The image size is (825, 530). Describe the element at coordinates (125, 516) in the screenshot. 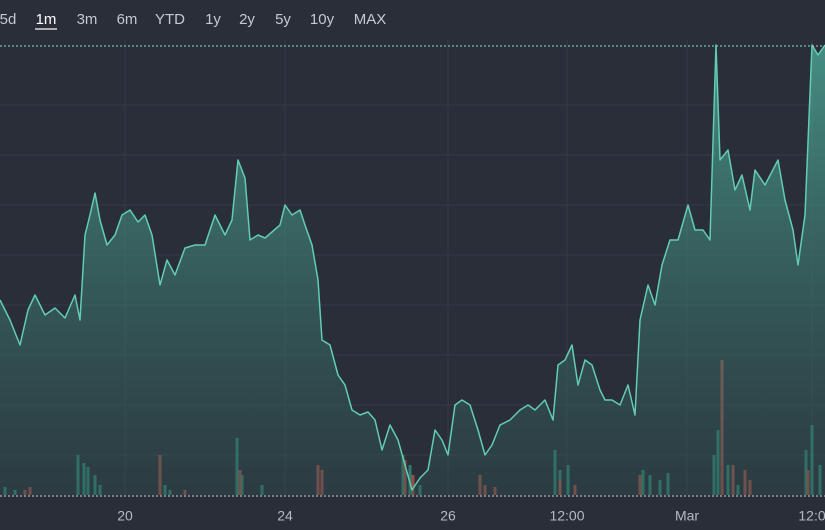

I see `x-tick-label: 20` at that location.